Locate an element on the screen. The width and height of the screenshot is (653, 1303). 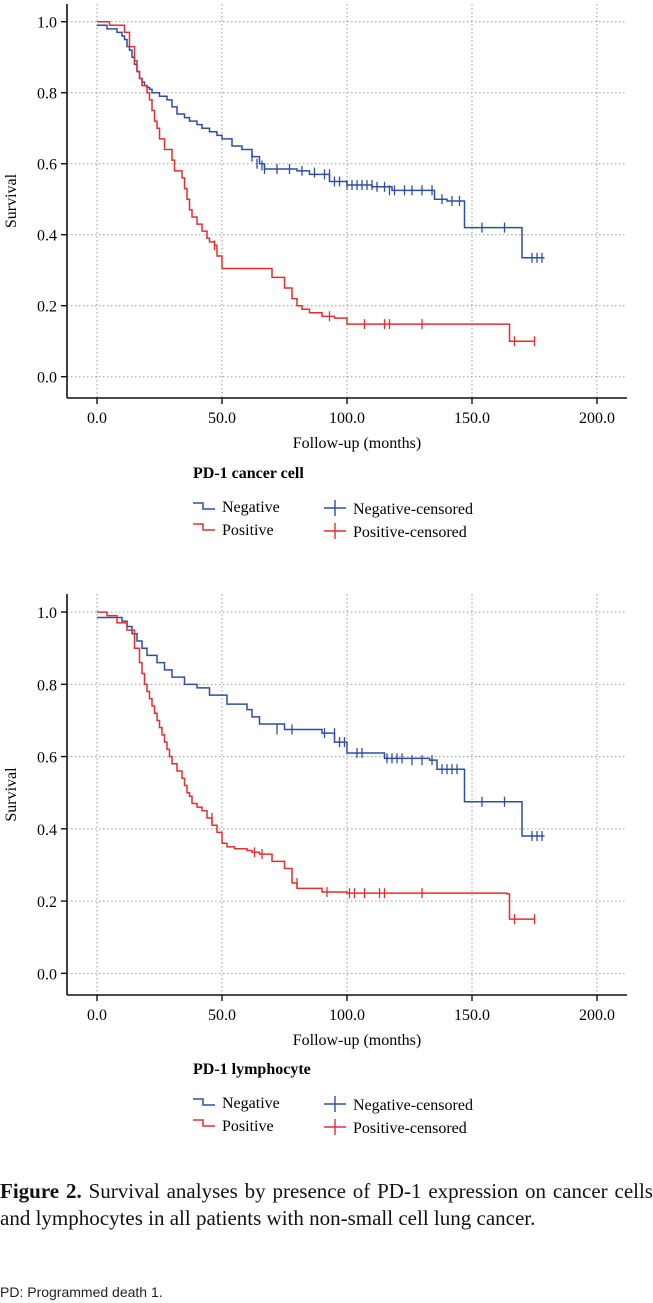
series-line-negative is located at coordinates (321, 726).